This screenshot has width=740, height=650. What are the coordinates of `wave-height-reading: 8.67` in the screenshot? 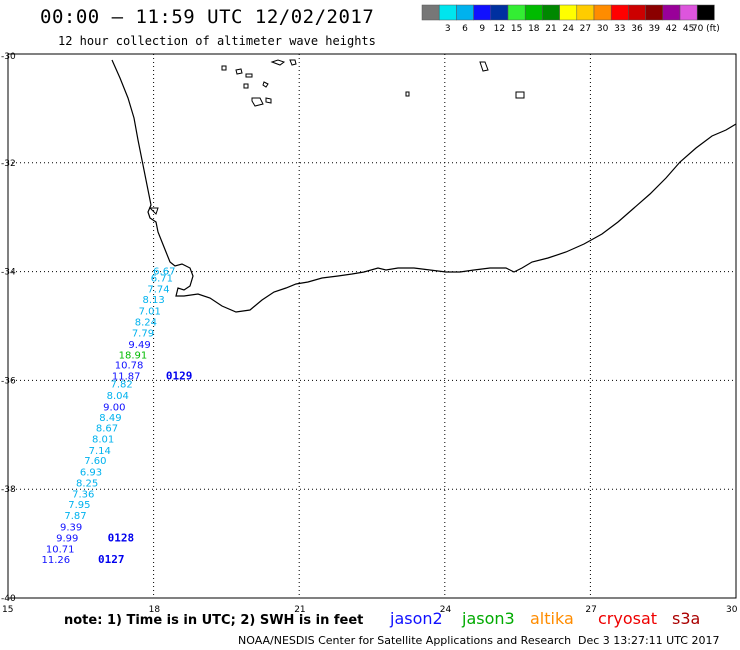 It's located at (107, 429).